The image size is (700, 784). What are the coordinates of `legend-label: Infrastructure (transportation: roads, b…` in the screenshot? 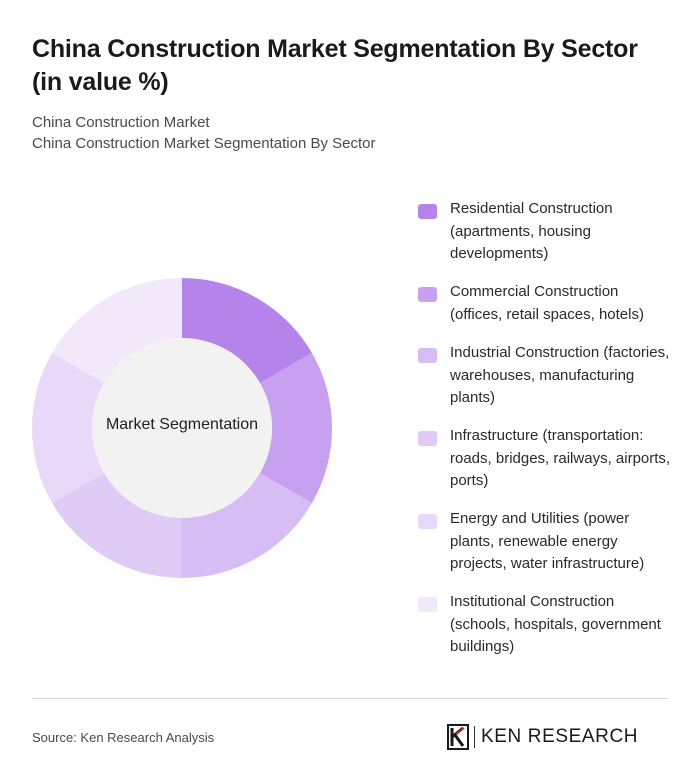 It's located at (560, 458).